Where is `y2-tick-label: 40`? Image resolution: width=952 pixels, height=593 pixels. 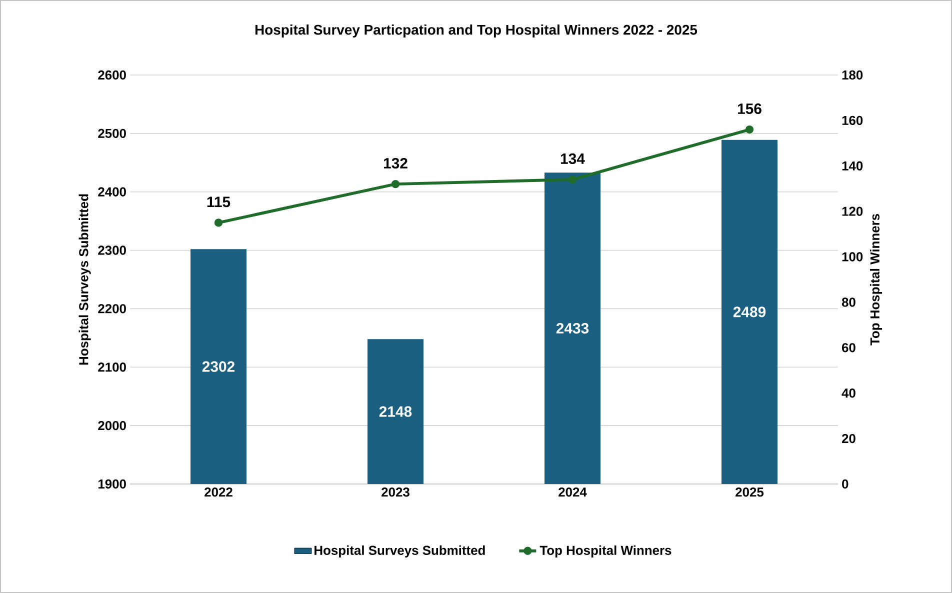 y2-tick-label: 40 is located at coordinates (849, 393).